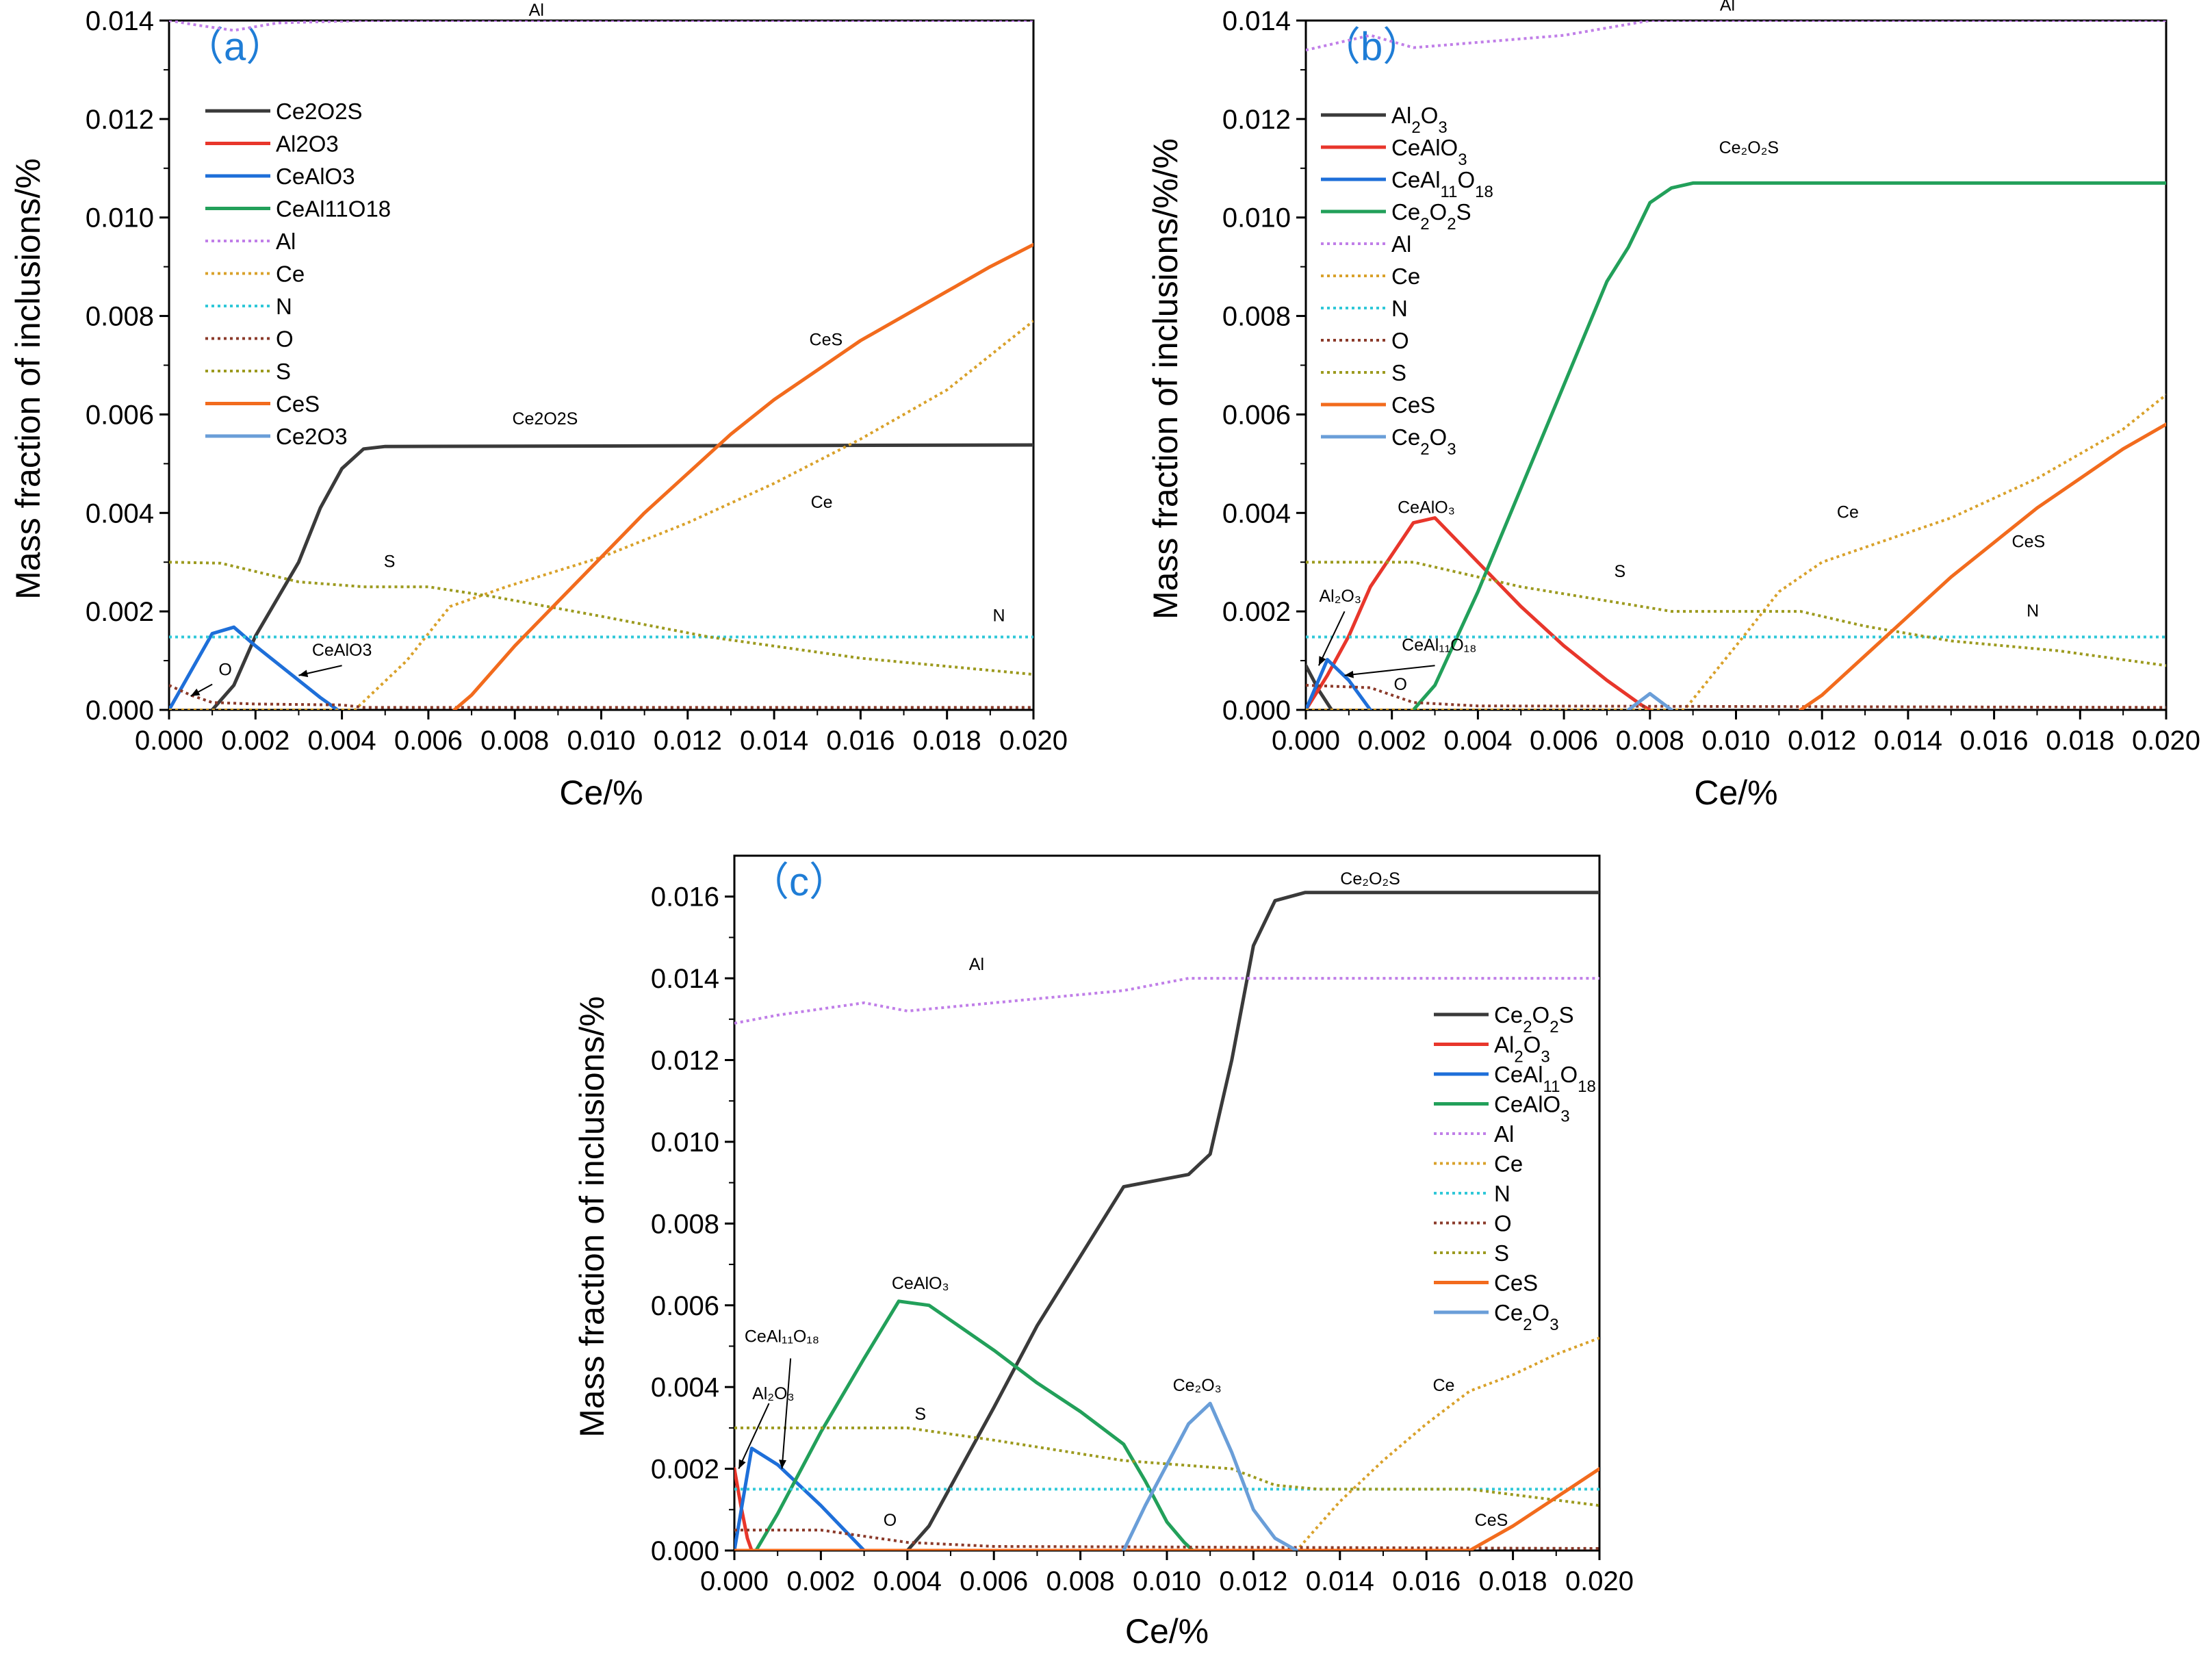 This screenshot has height=1658, width=2212. Describe the element at coordinates (291, 274) in the screenshot. I see `legend-label: Ce` at that location.